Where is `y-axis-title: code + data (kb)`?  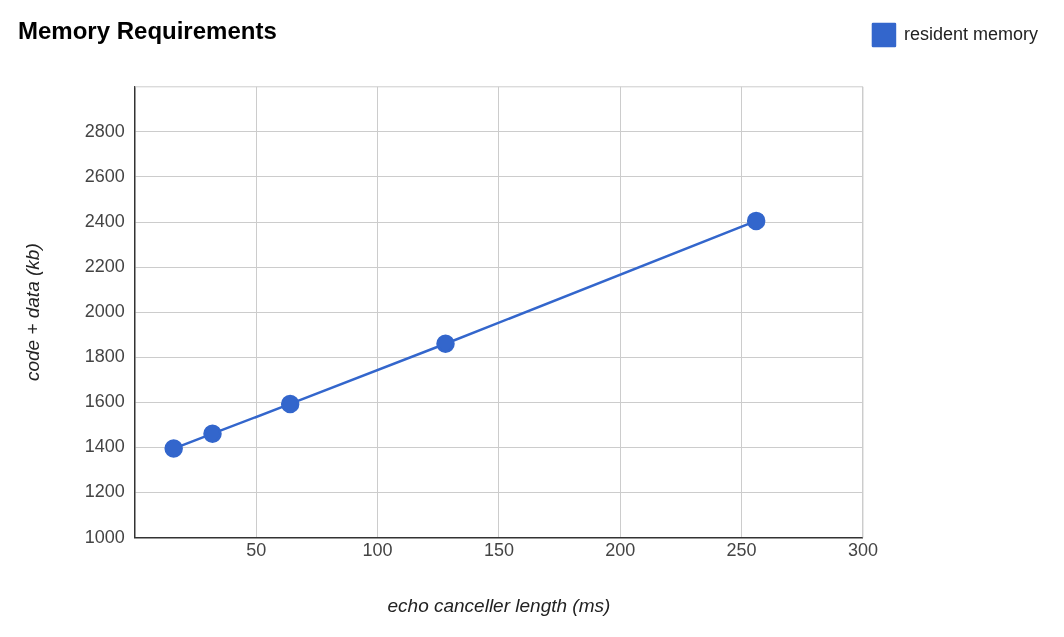
y-axis-title: code + data (kb) is located at coordinates (32, 312).